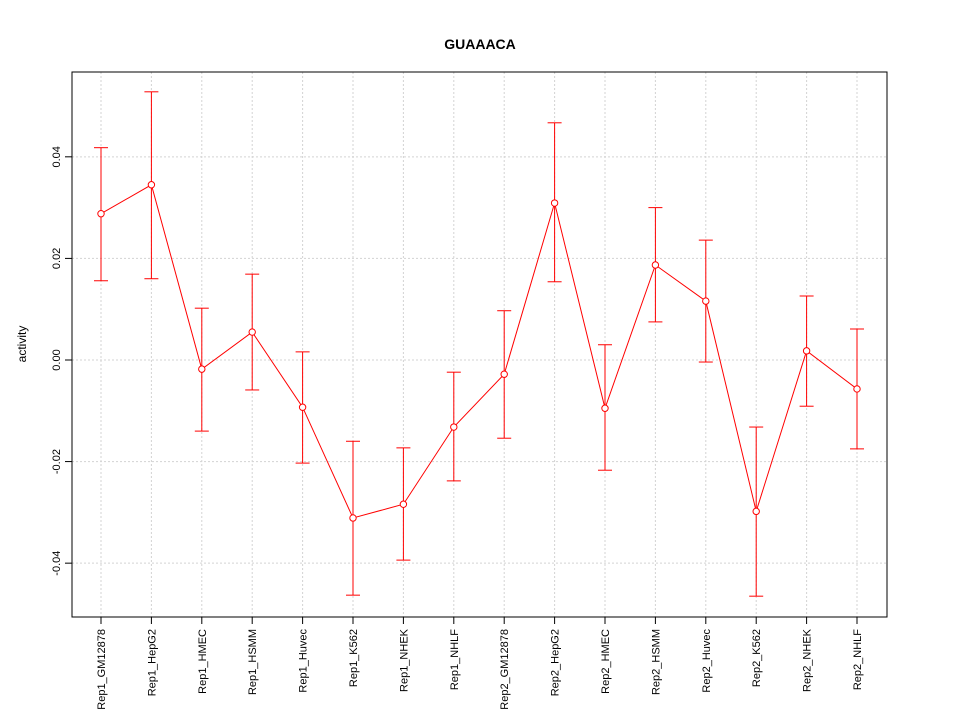 This screenshot has height=720, width=960. What do you see at coordinates (152, 662) in the screenshot?
I see `x-tick-label: Rep1_HepG2` at bounding box center [152, 662].